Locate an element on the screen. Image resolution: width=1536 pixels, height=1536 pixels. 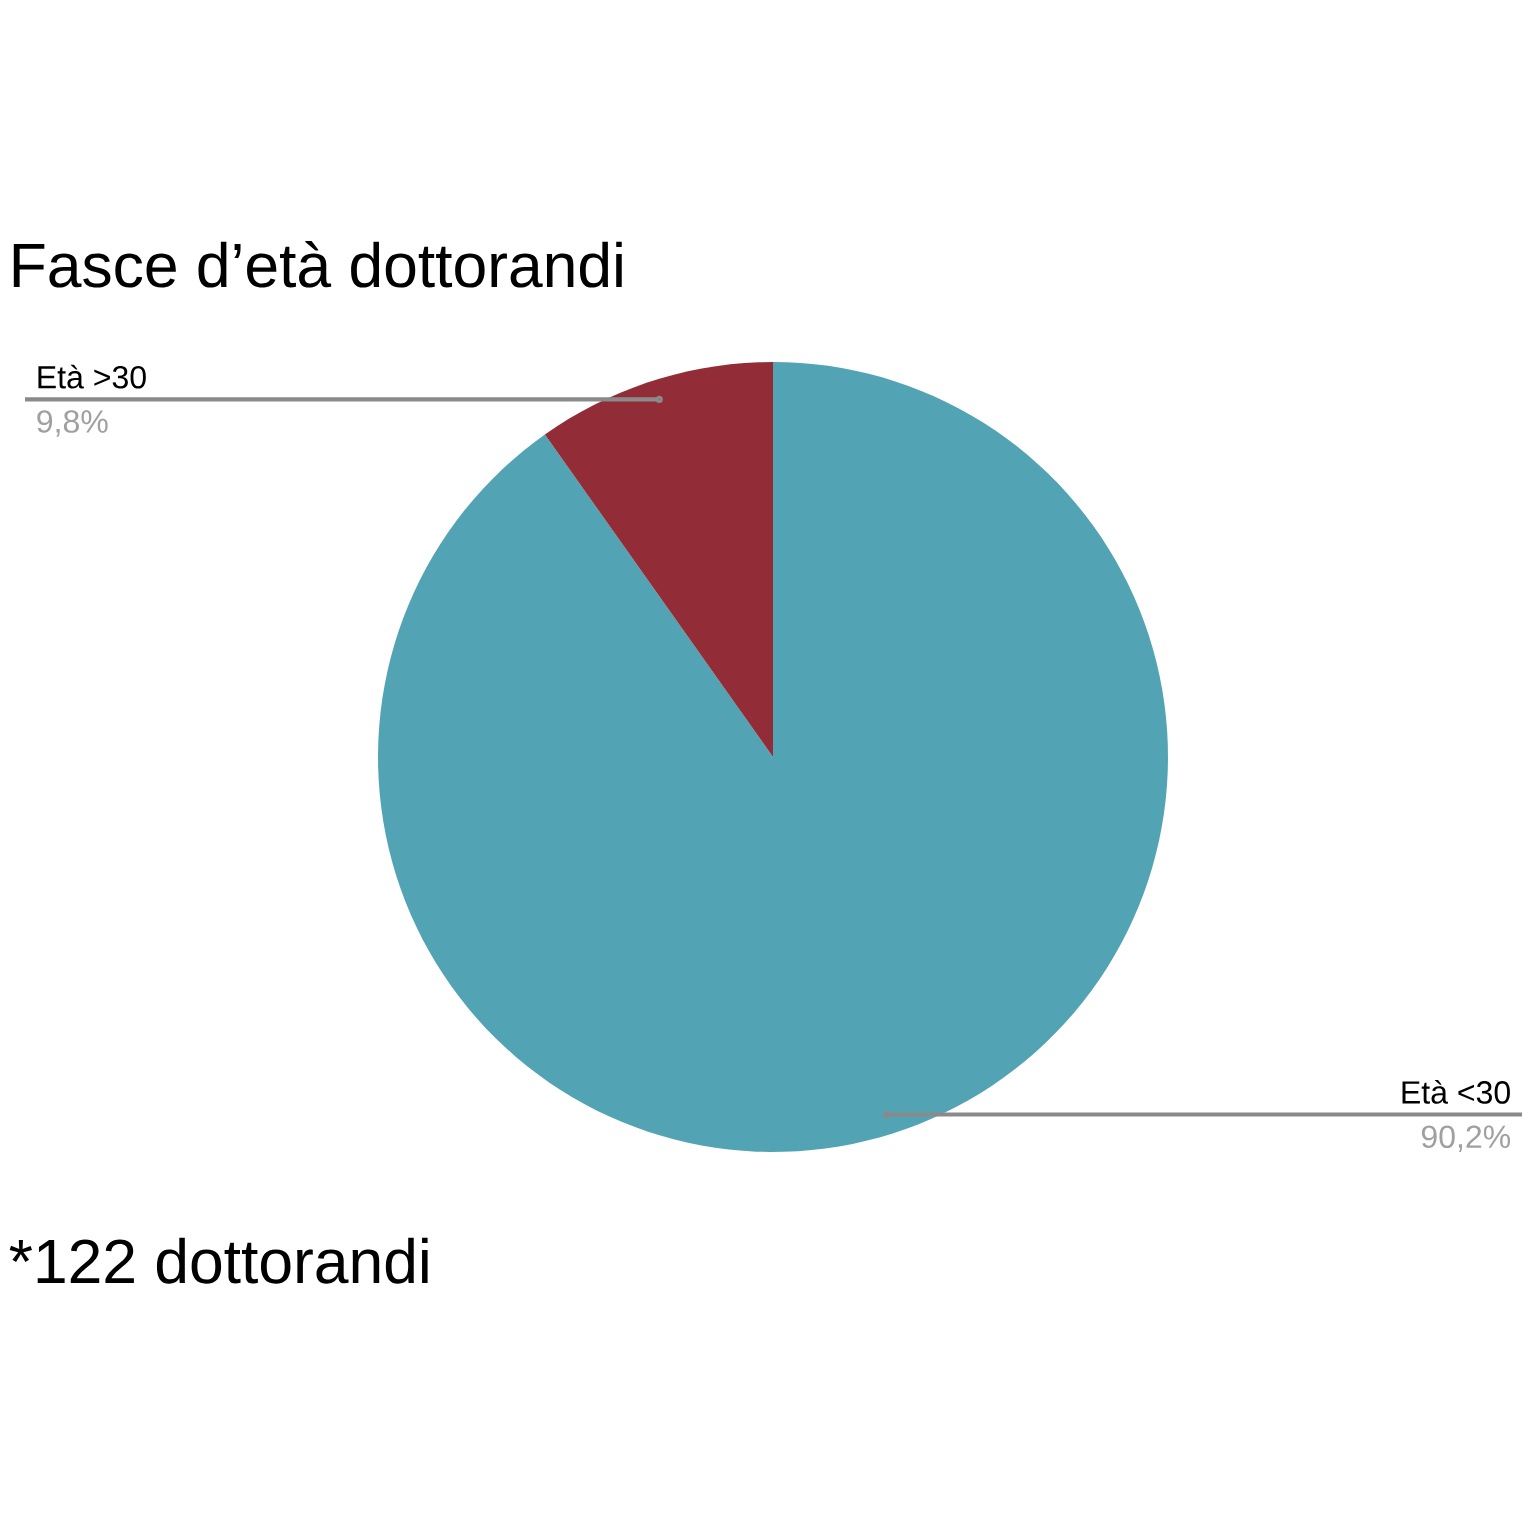
chart-title: Fasce d’età dottorandi is located at coordinates (317, 264).